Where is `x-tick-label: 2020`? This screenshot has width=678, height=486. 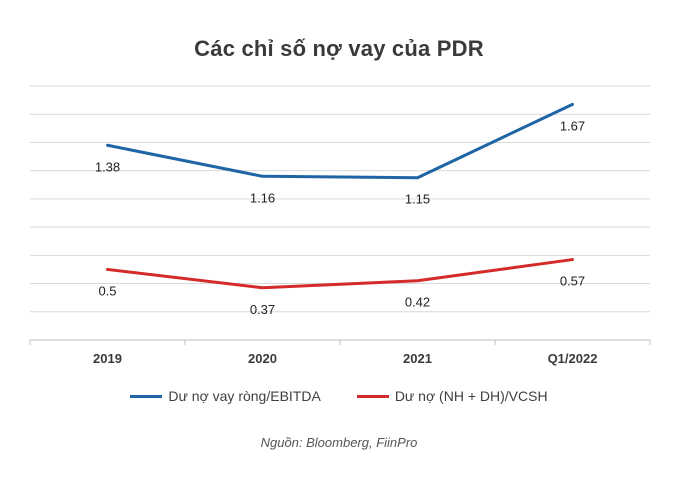 x-tick-label: 2020 is located at coordinates (262, 358).